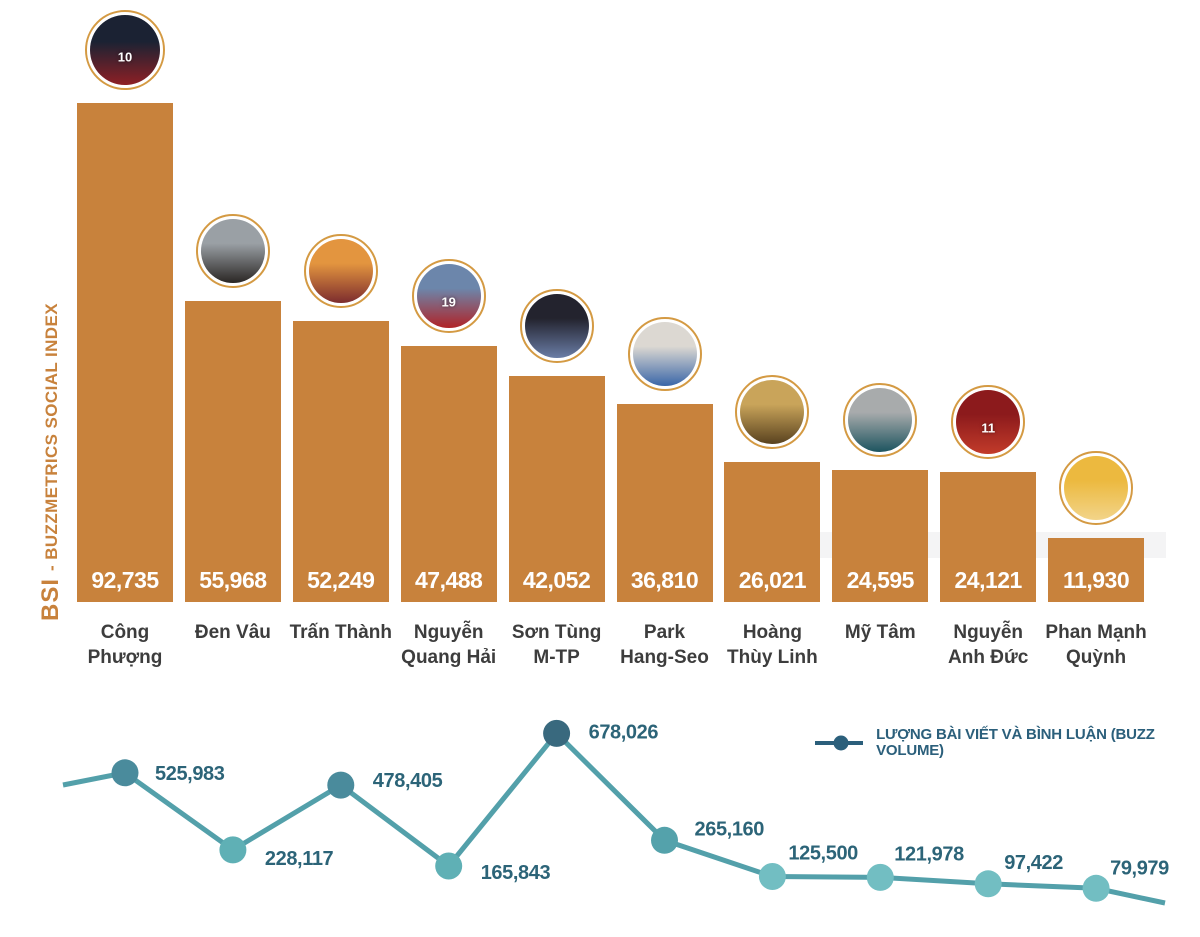  I want to click on bar-value-label: 92,735, so click(125, 580).